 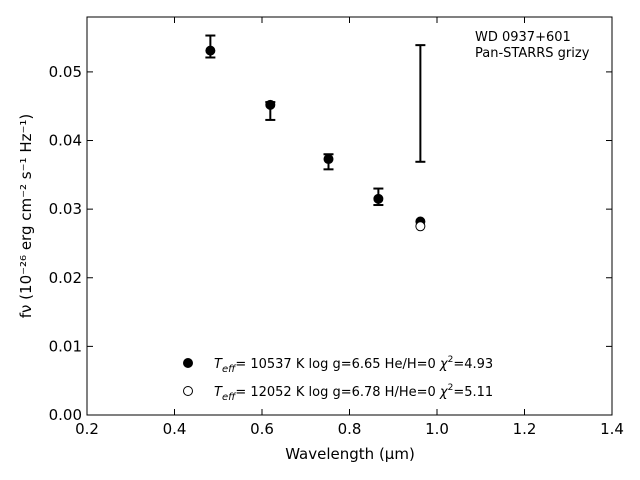 I want to click on y-tick-label: 0.01, so click(x=65, y=346).